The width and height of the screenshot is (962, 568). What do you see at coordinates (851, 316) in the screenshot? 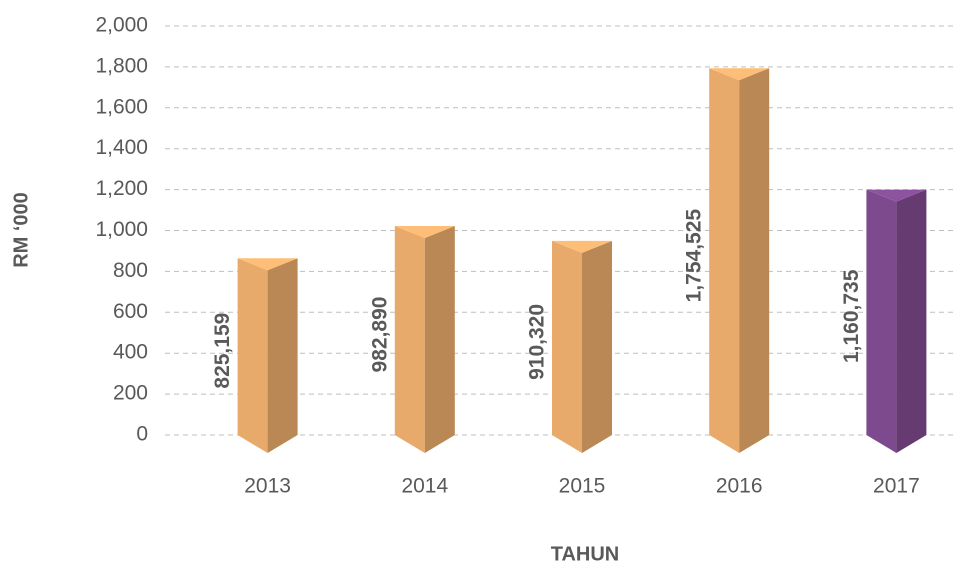
I see `value-label: 1,160,735` at bounding box center [851, 316].